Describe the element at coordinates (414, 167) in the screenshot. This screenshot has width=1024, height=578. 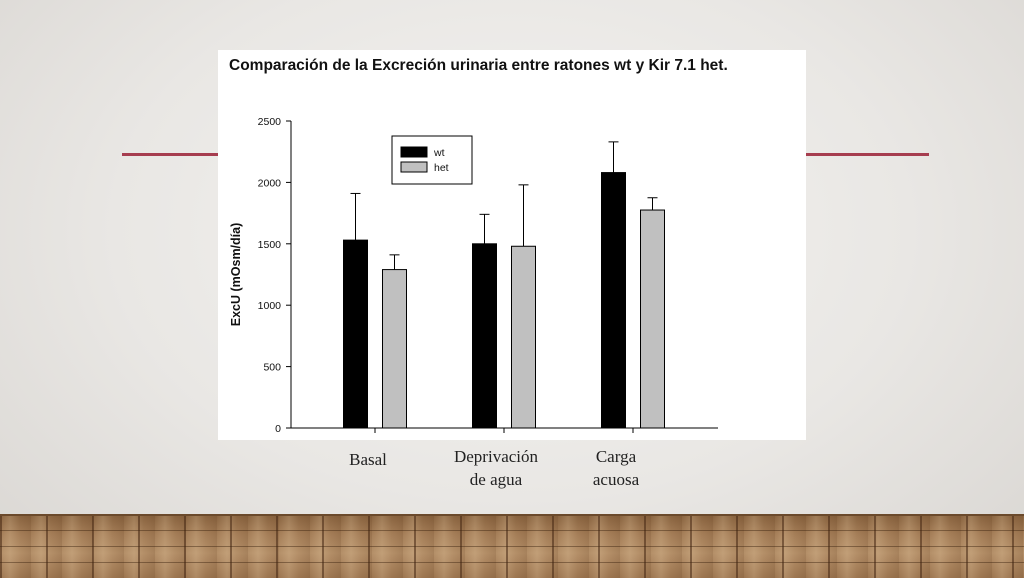
I see `legend-swatch-het` at that location.